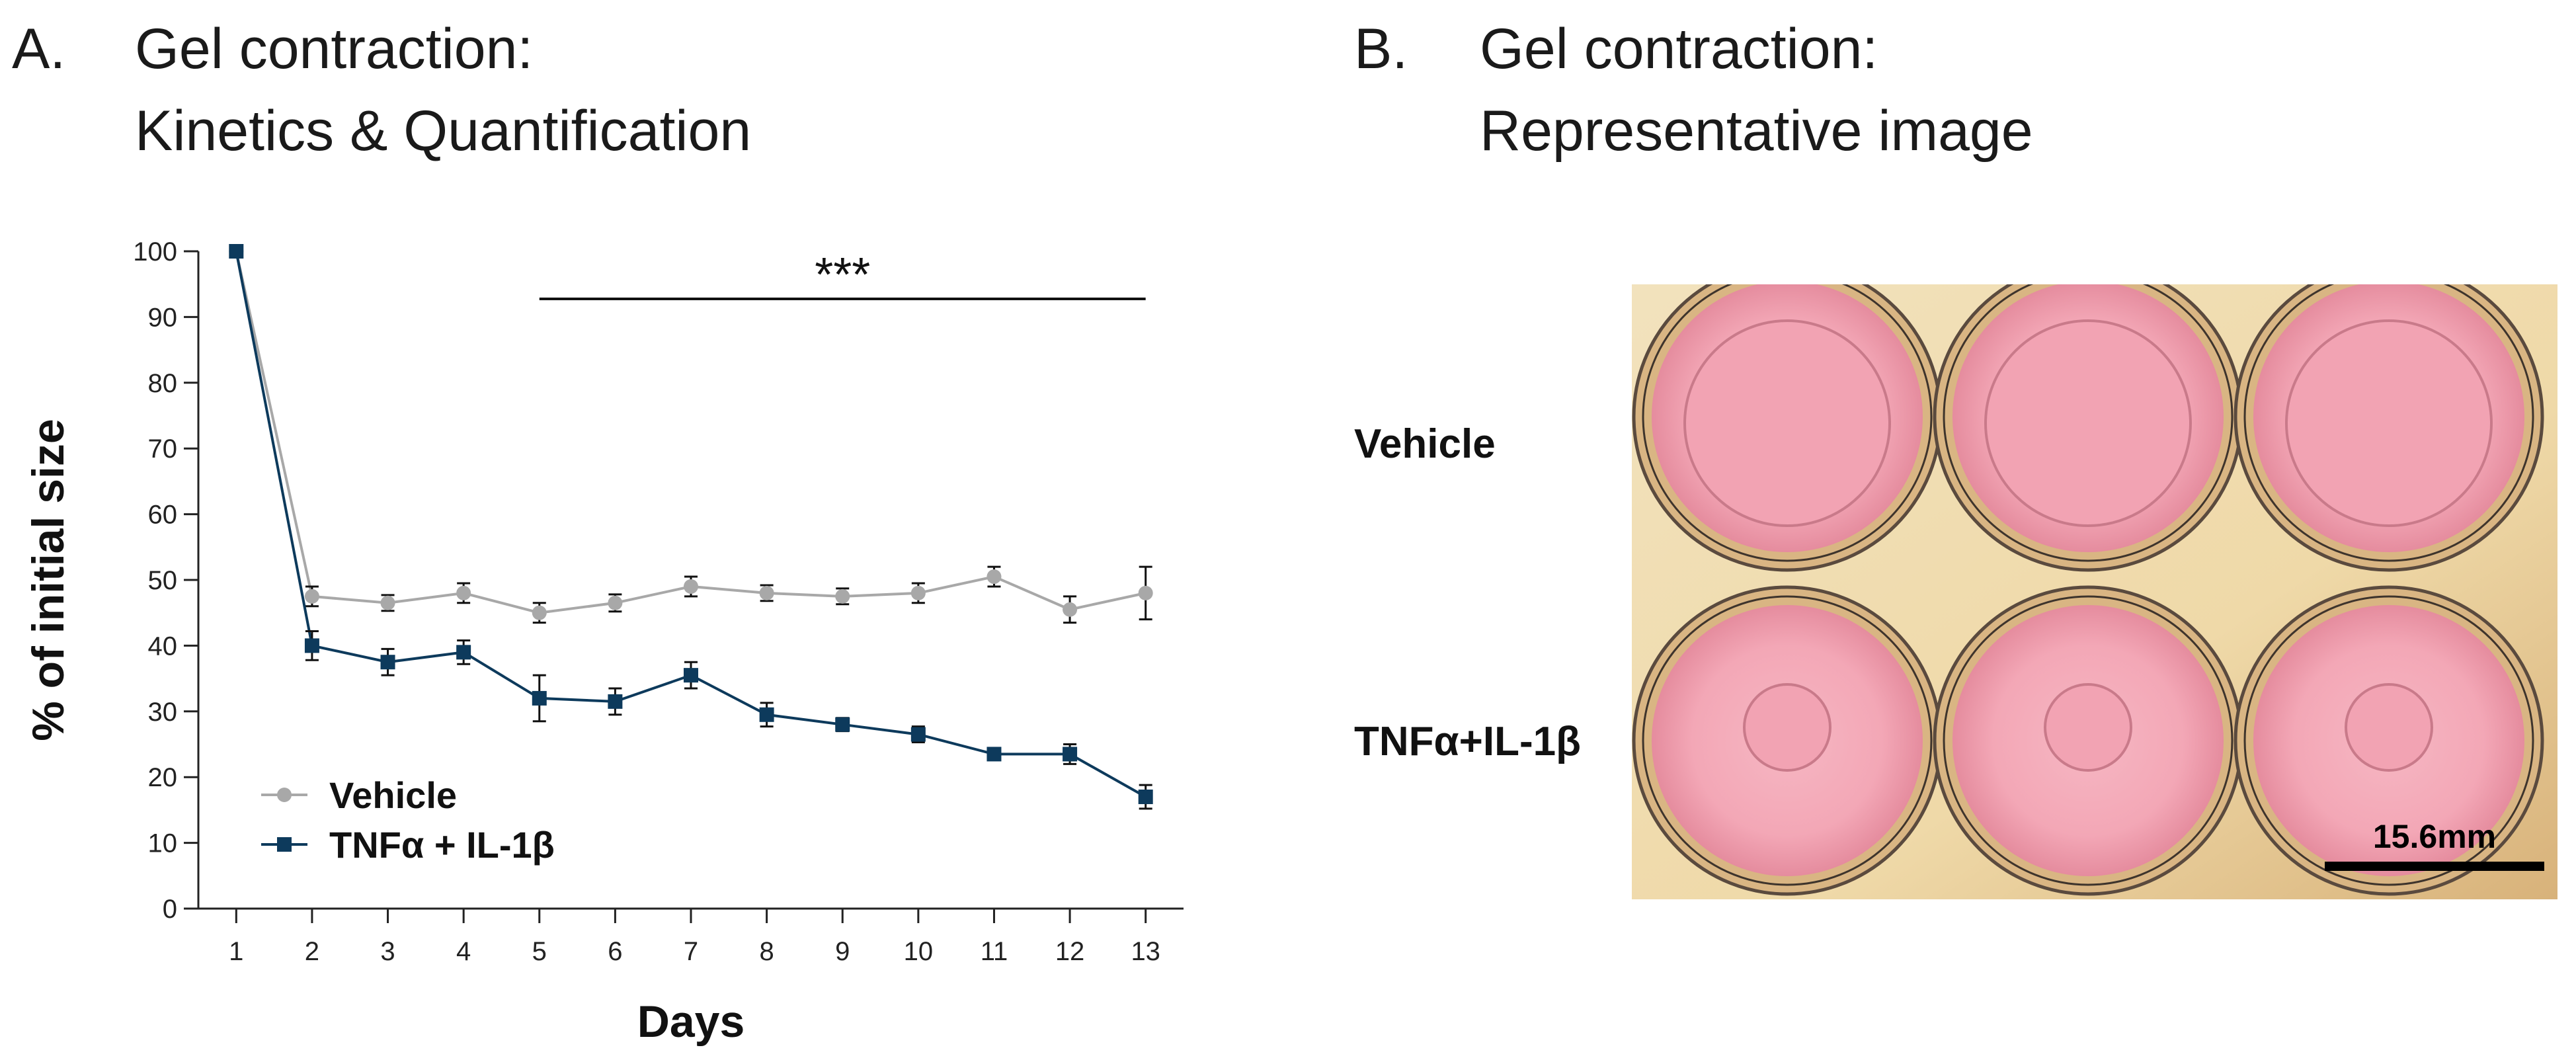  I want to click on x-tick-label: 11, so click(994, 951).